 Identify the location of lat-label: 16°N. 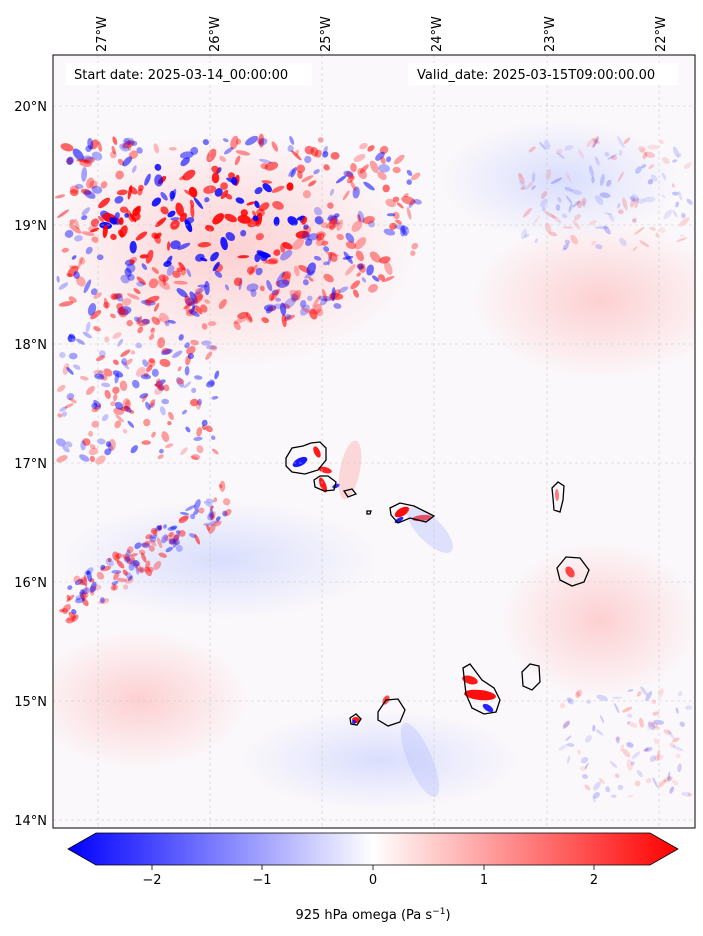
(30, 583).